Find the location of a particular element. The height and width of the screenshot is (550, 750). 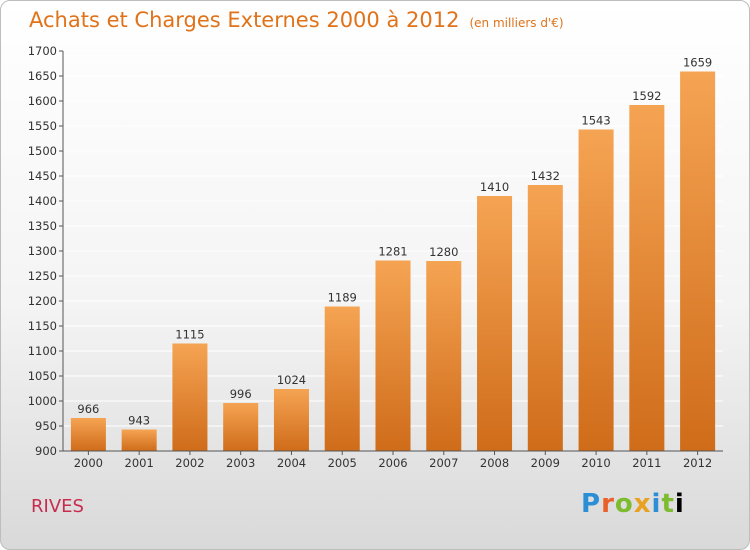

bar-2006 is located at coordinates (393, 355).